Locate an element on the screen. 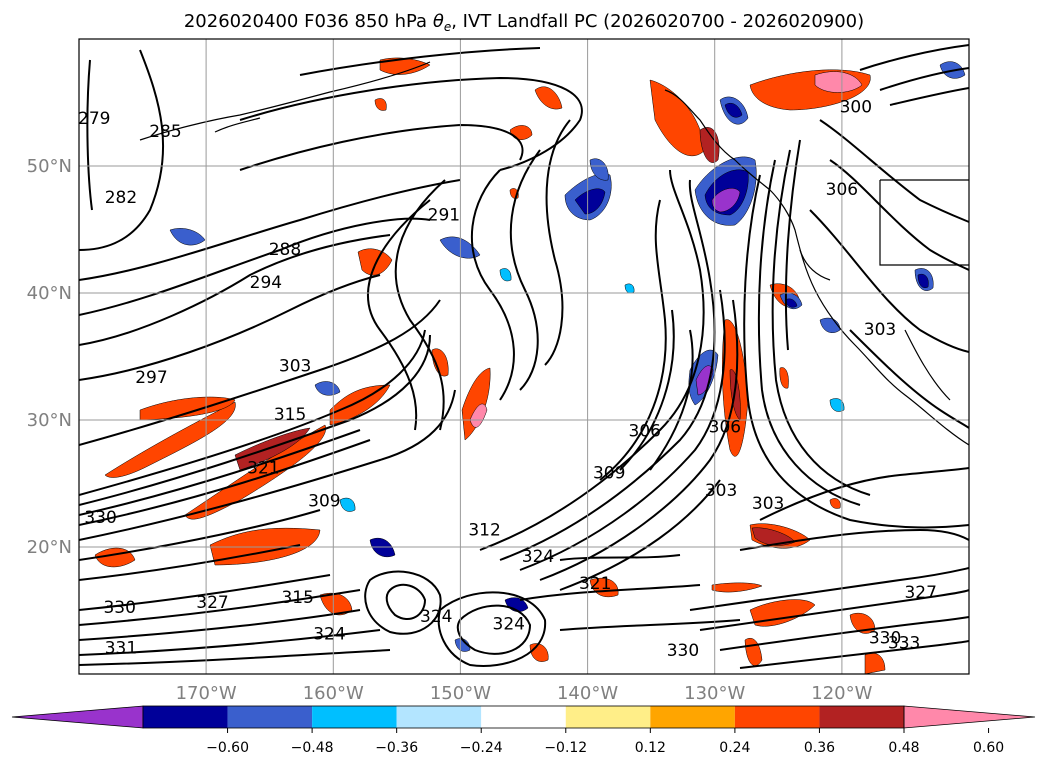 The width and height of the screenshot is (1047, 767). contour-label: 297 is located at coordinates (151, 378).